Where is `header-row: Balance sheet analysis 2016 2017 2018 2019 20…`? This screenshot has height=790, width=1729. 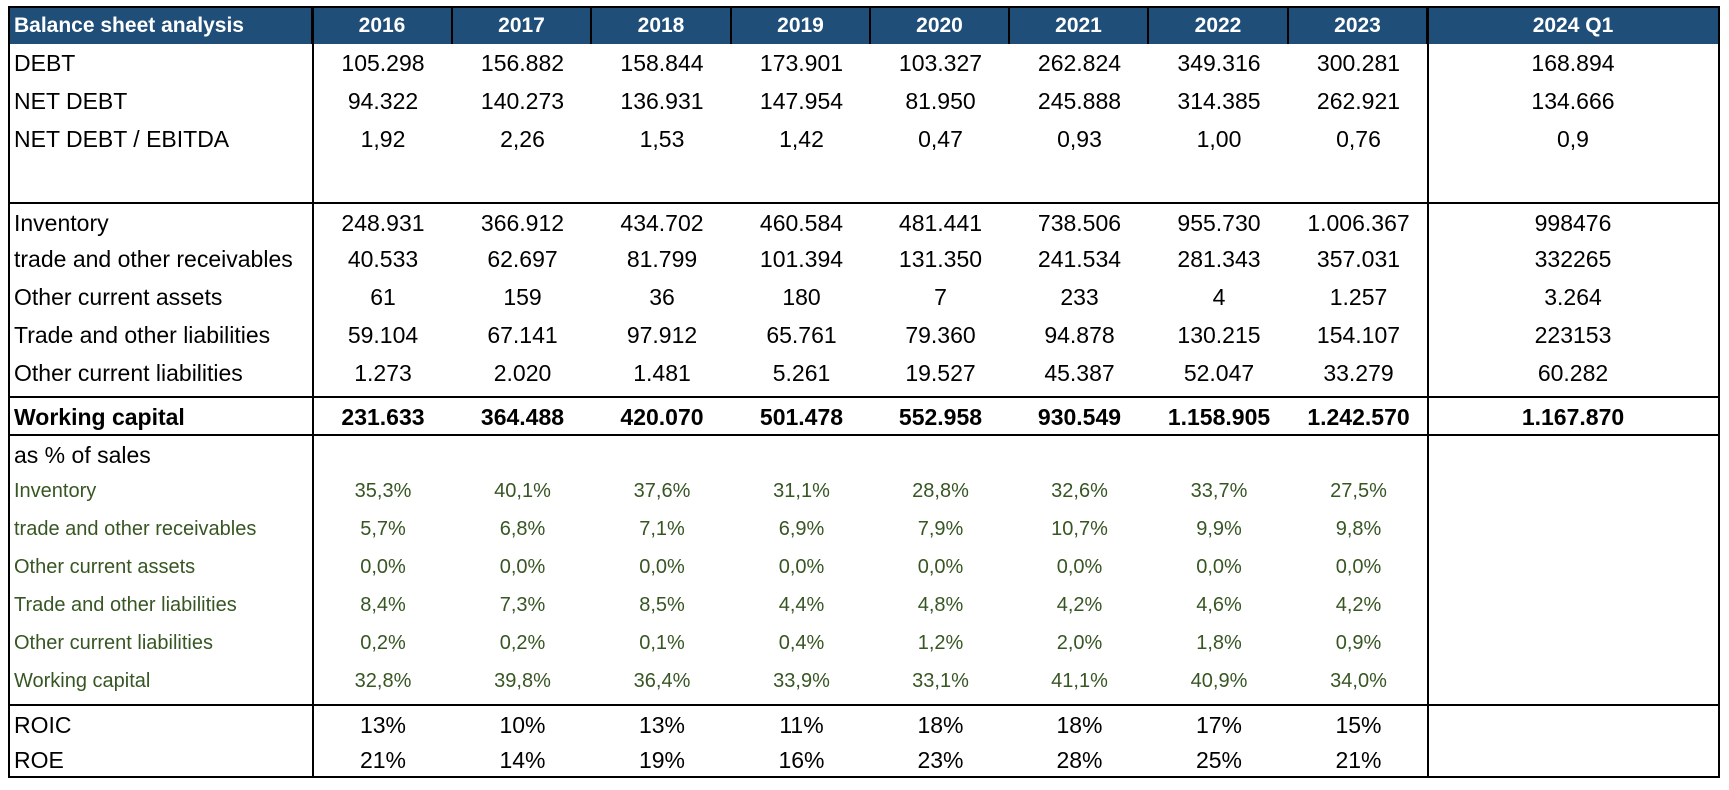 header-row: Balance sheet analysis 2016 2017 2018 2019 20… is located at coordinates (864, 26).